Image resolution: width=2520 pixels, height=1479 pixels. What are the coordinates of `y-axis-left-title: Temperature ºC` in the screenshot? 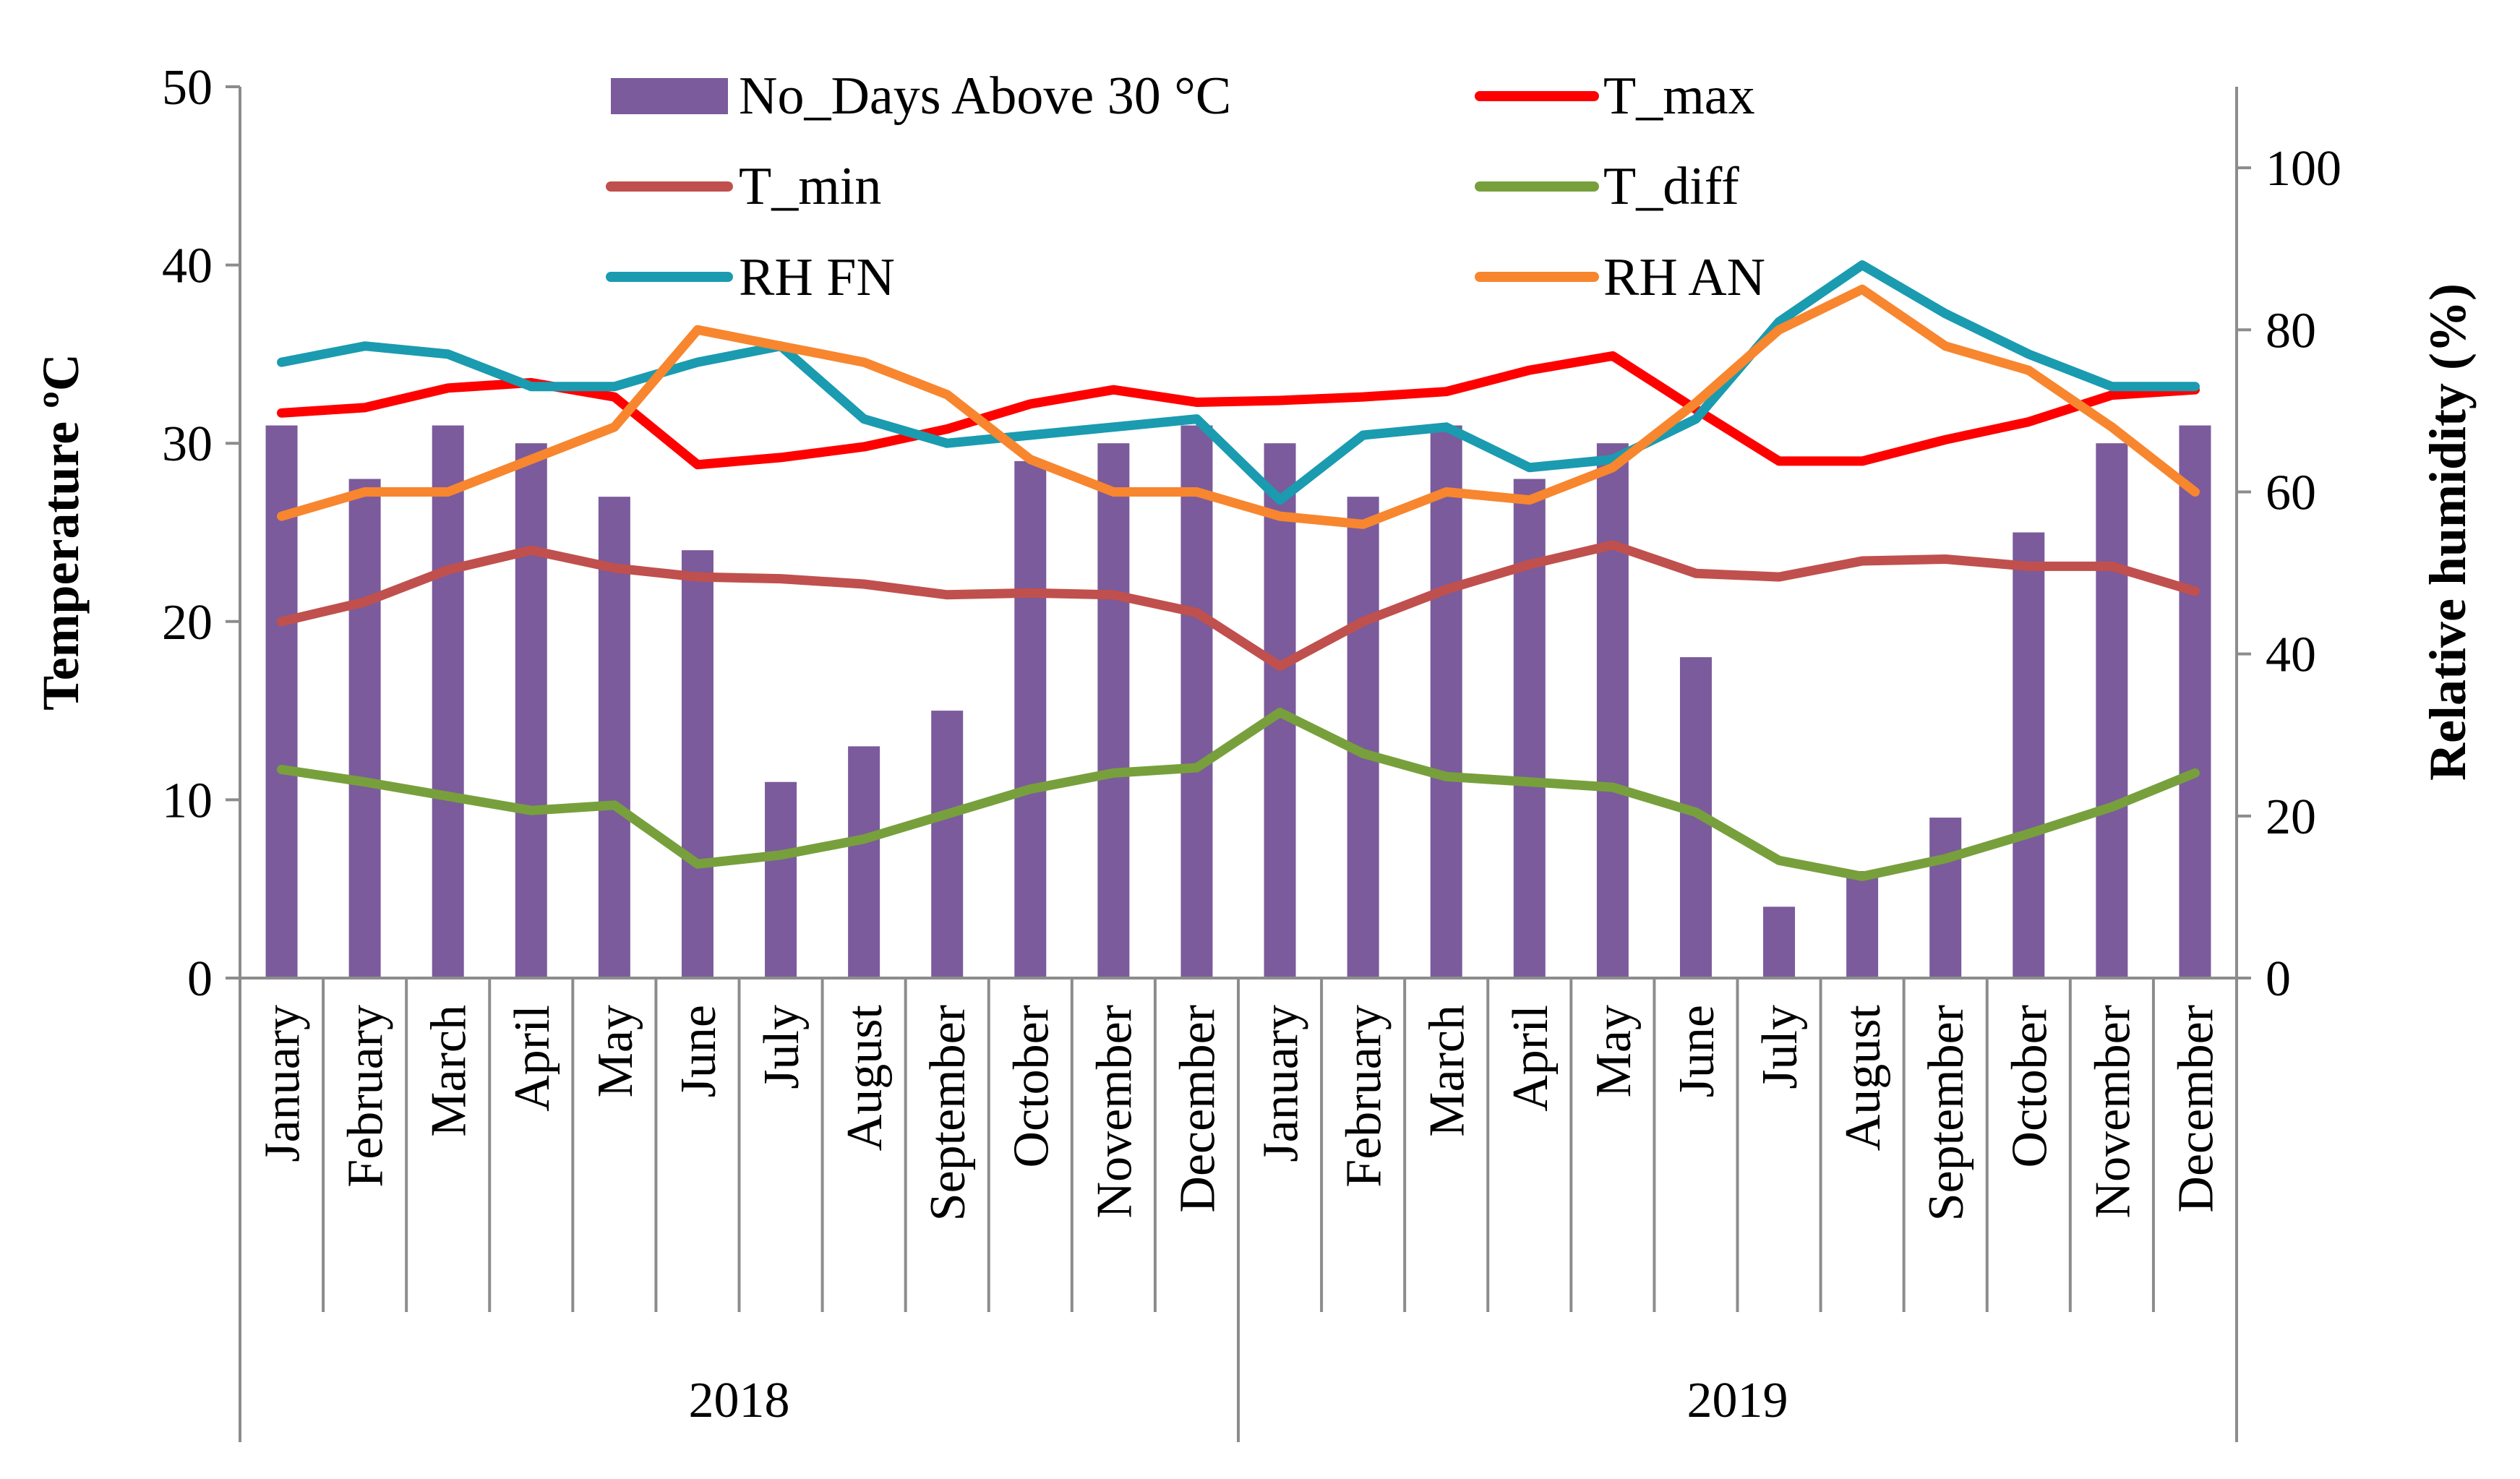 It's located at (61, 532).